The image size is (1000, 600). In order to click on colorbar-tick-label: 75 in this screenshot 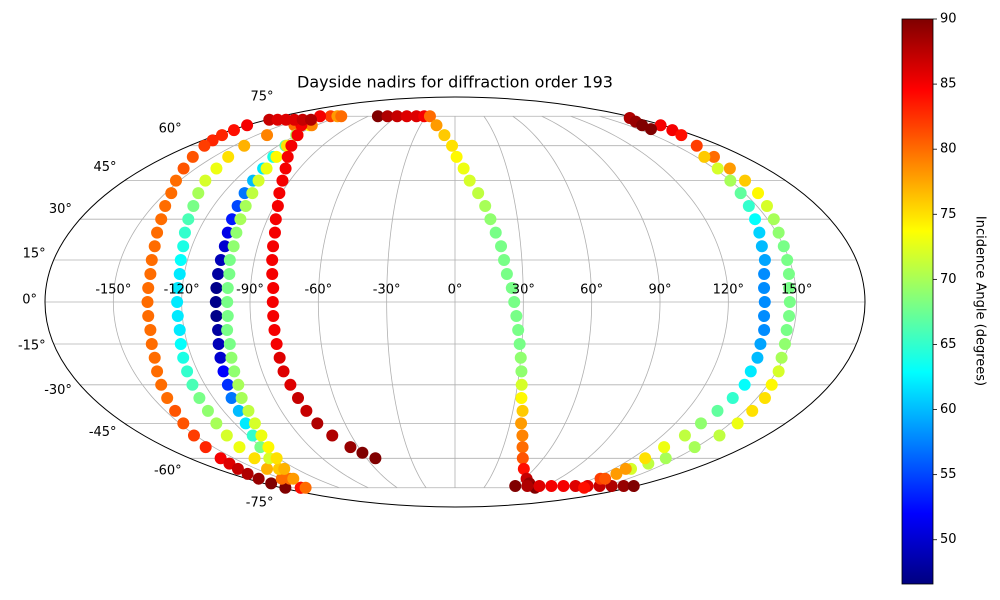, I will do `click(948, 214)`.